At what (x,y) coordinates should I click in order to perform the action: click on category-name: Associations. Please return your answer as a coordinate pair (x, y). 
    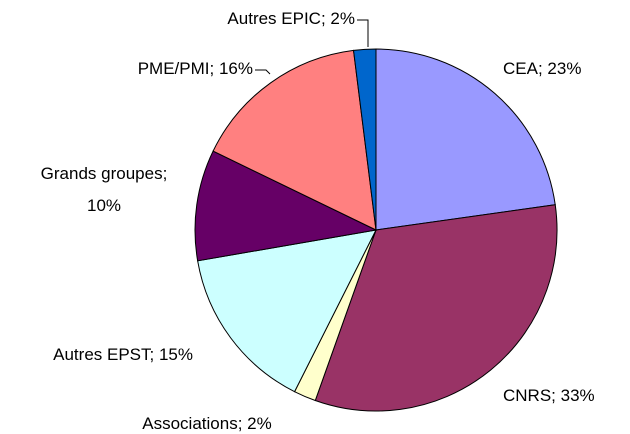
    Looking at the image, I should click on (189, 423).